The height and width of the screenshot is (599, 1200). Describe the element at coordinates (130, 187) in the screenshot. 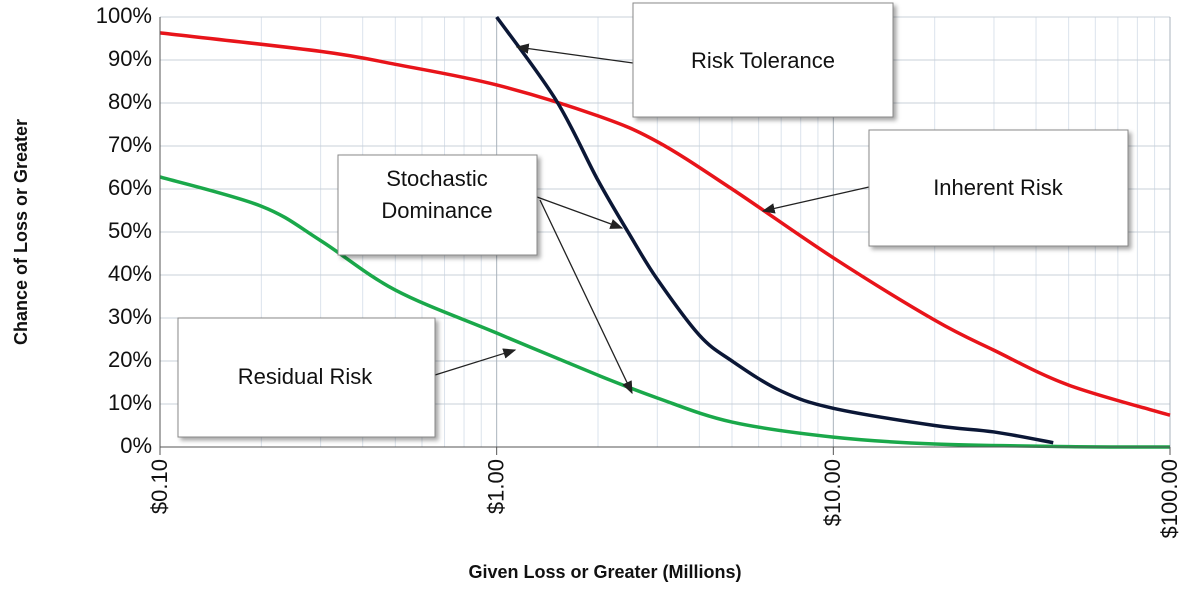

I see `y-tick-label: 60%` at that location.